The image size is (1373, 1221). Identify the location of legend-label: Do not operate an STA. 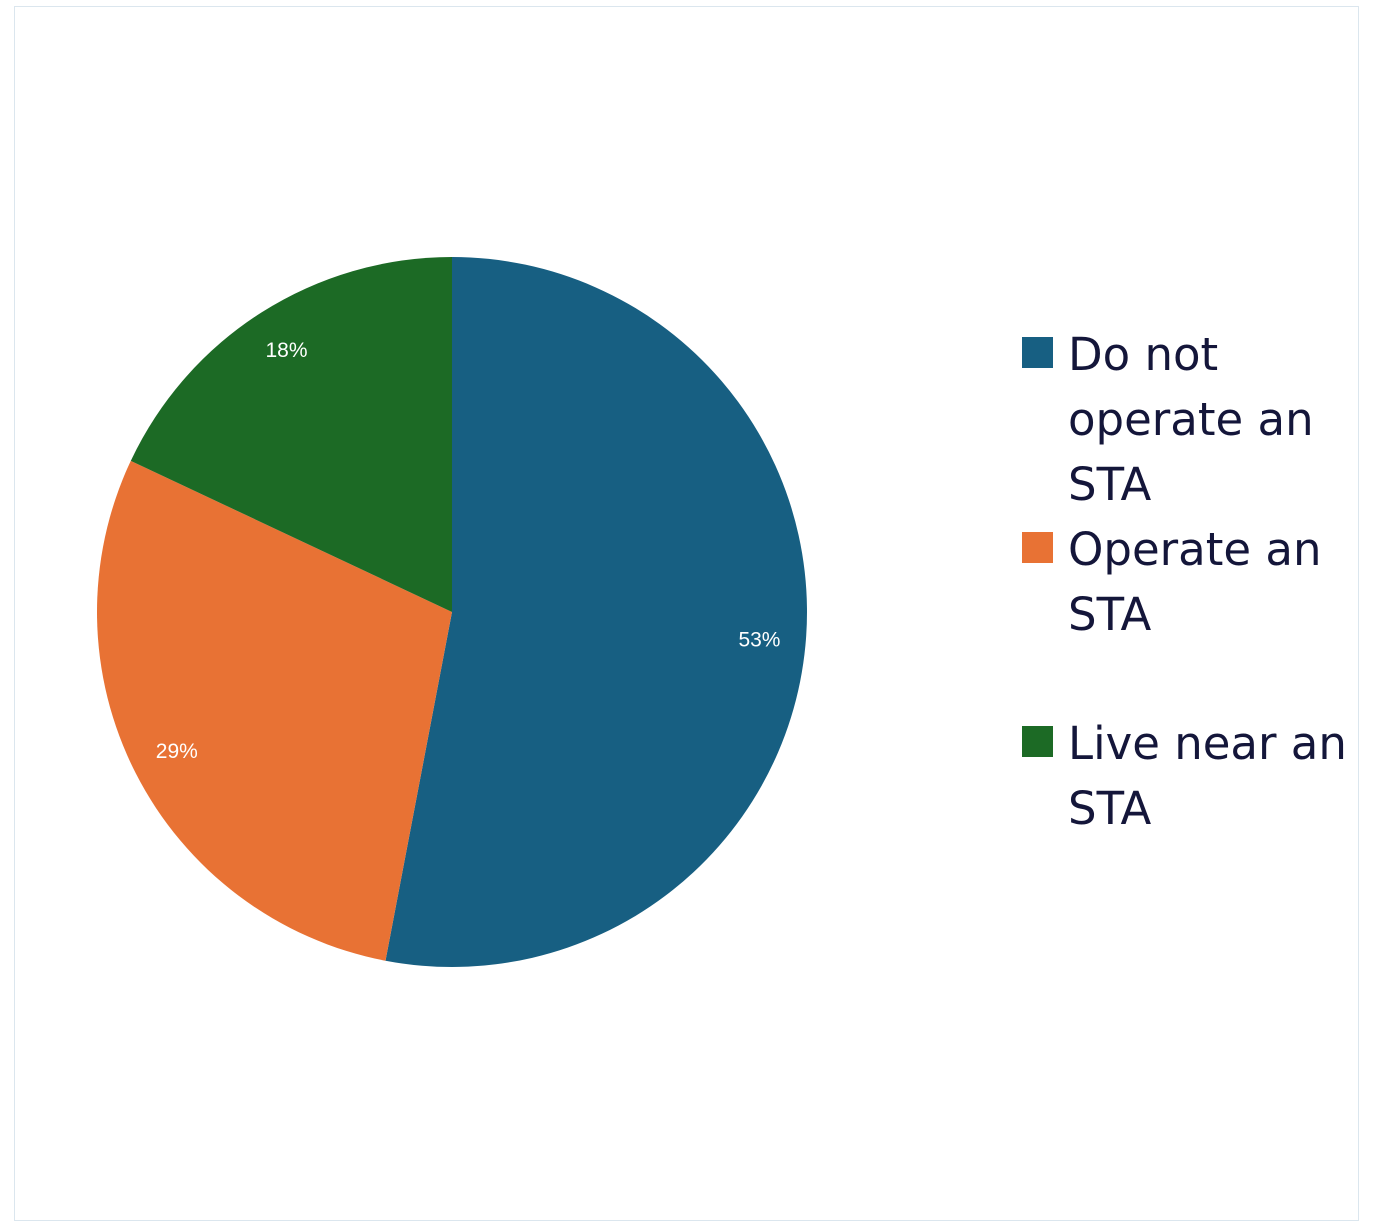
(1191, 419).